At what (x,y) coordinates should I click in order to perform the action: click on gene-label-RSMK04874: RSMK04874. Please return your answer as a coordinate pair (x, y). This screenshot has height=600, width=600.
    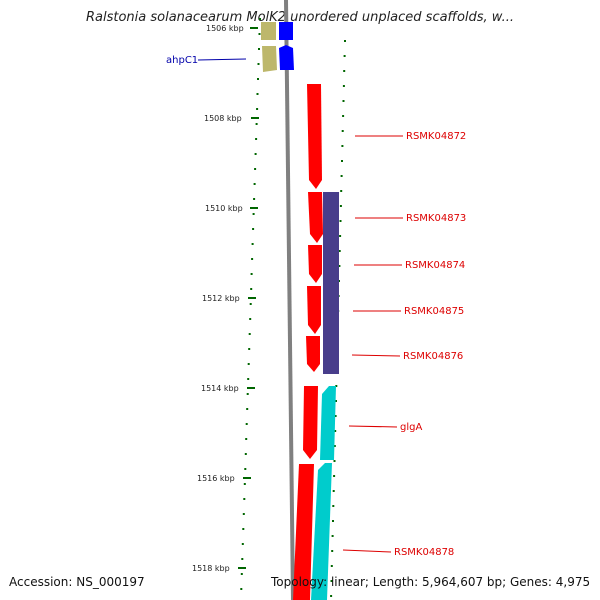
    Looking at the image, I should click on (435, 265).